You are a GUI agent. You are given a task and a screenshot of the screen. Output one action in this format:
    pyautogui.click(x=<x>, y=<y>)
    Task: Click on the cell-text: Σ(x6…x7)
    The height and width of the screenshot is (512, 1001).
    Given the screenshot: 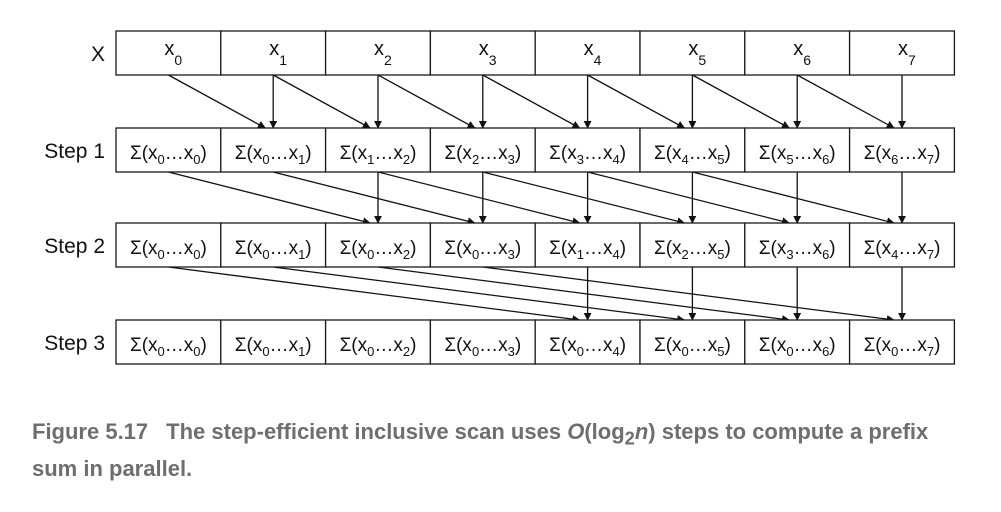 What is the action you would take?
    pyautogui.click(x=902, y=155)
    